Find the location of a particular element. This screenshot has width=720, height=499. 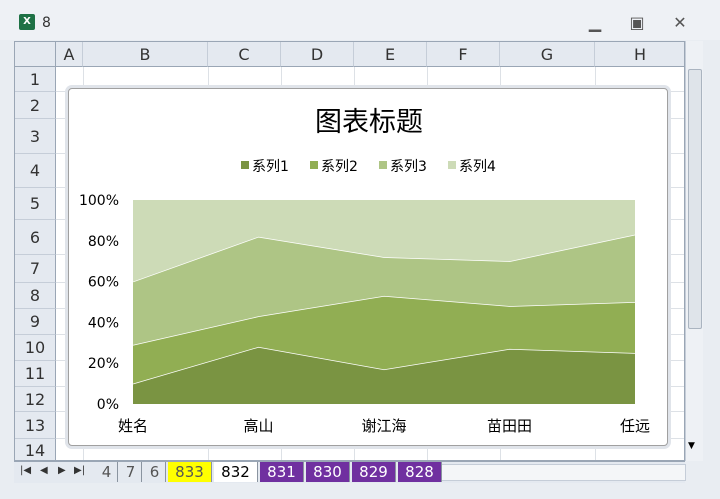

sheet-tab-6: 6 is located at coordinates (155, 472).